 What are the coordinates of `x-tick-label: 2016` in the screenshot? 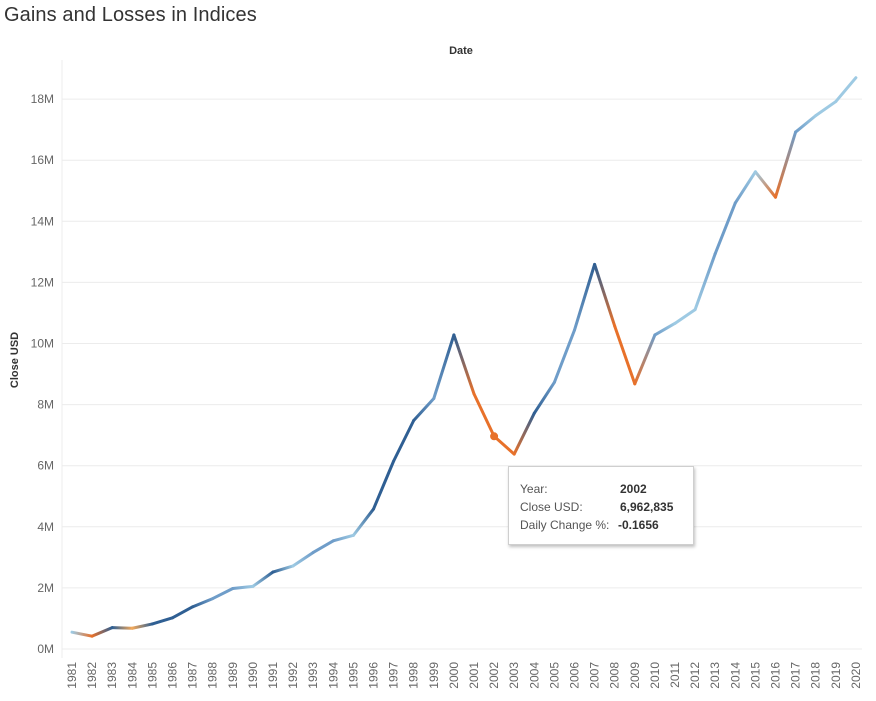 It's located at (776, 675).